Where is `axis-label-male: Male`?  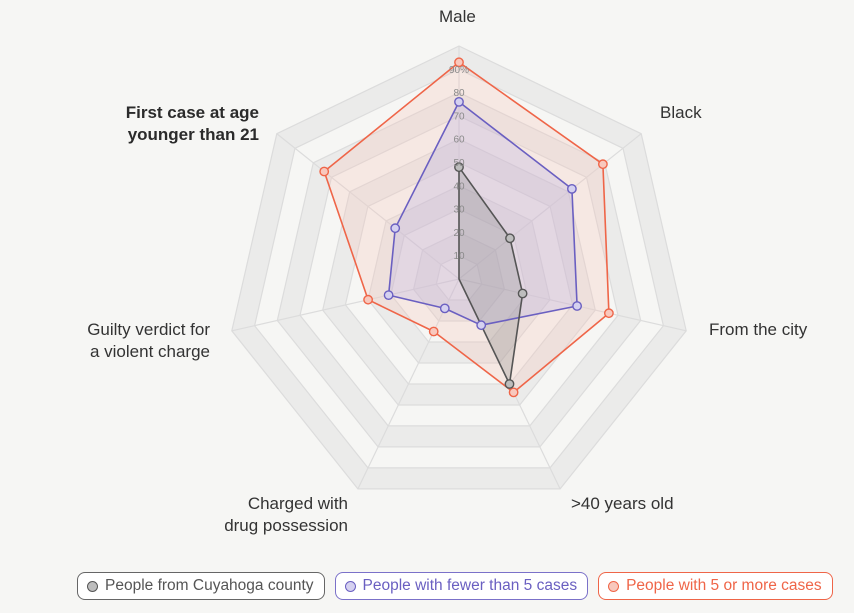
axis-label-male: Male is located at coordinates (457, 17).